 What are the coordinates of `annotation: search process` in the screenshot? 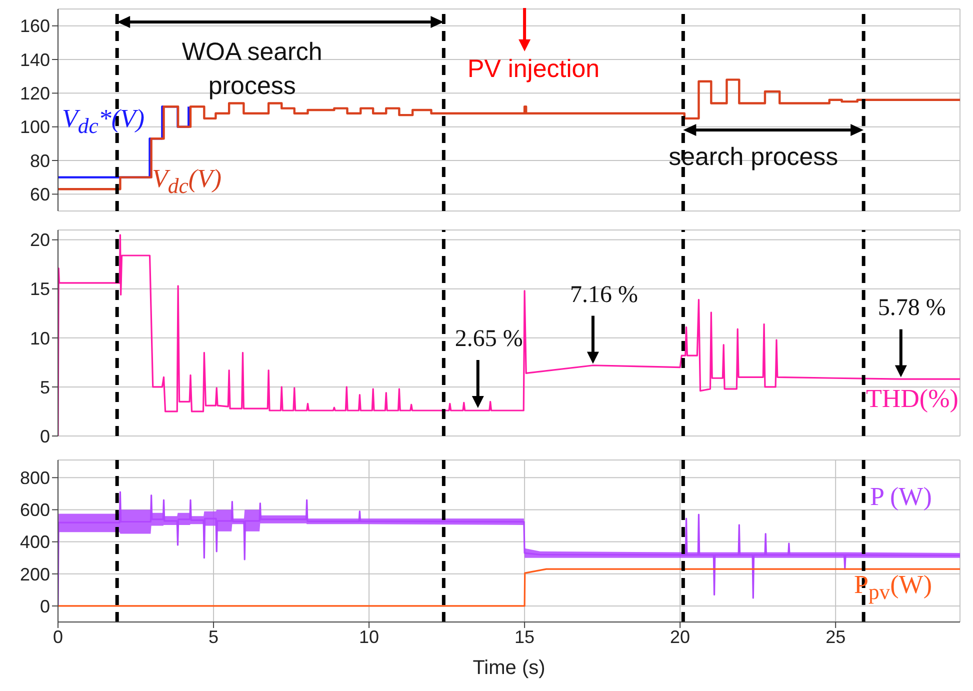 It's located at (754, 157).